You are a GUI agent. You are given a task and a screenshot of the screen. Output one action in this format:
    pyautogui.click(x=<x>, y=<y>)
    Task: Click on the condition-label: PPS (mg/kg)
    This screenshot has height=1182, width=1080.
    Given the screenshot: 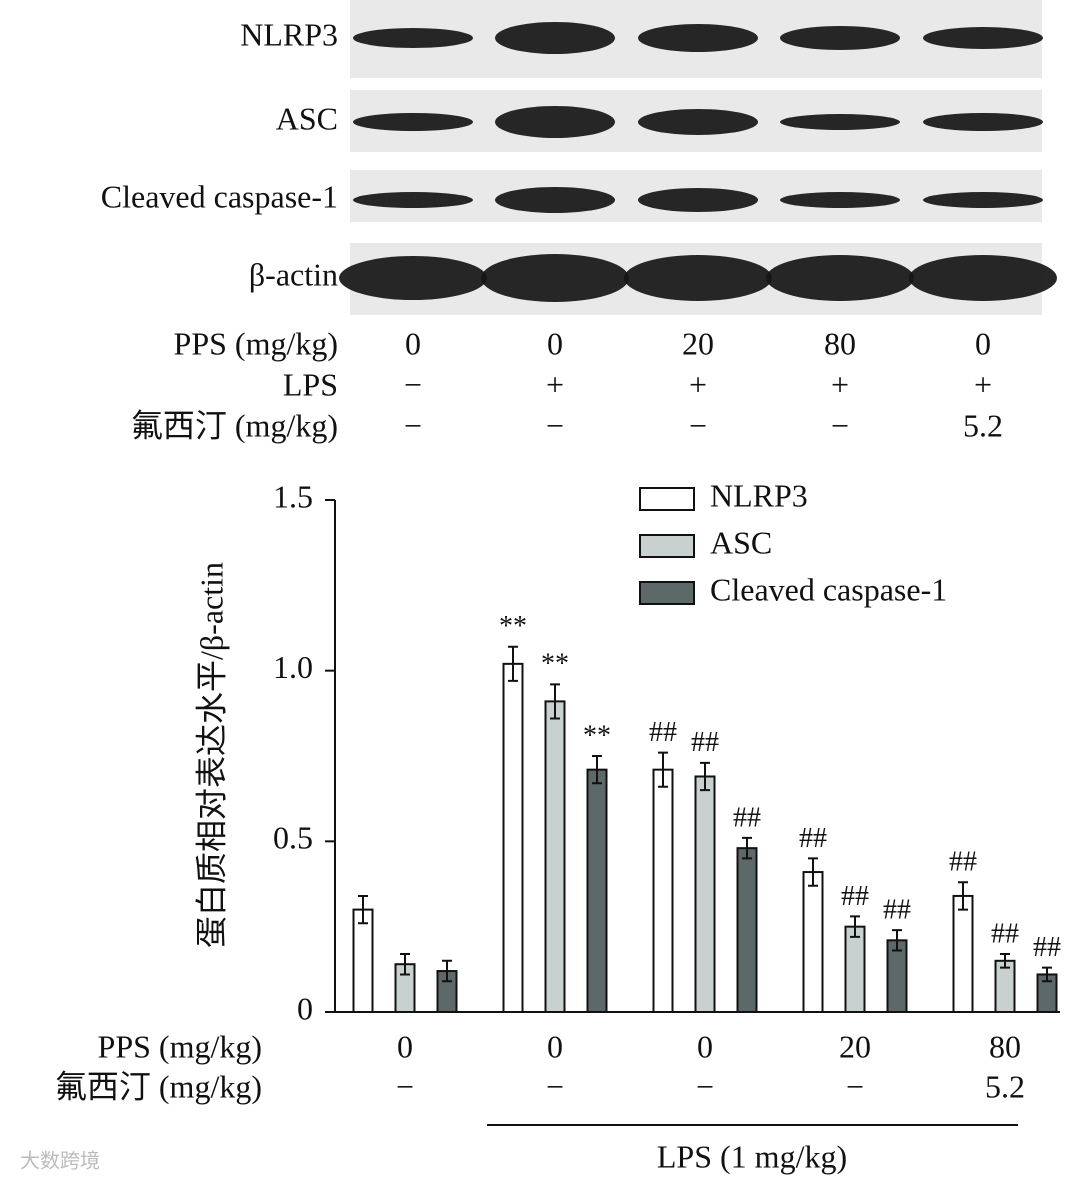 What is the action you would take?
    pyautogui.click(x=256, y=343)
    